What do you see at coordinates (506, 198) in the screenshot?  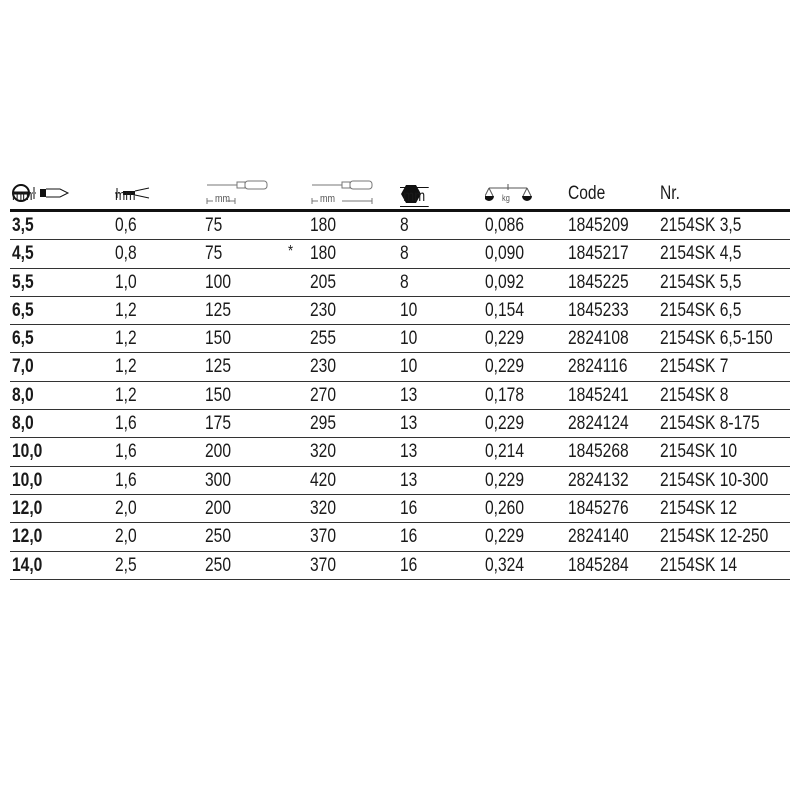 I see `unit-label: kg` at bounding box center [506, 198].